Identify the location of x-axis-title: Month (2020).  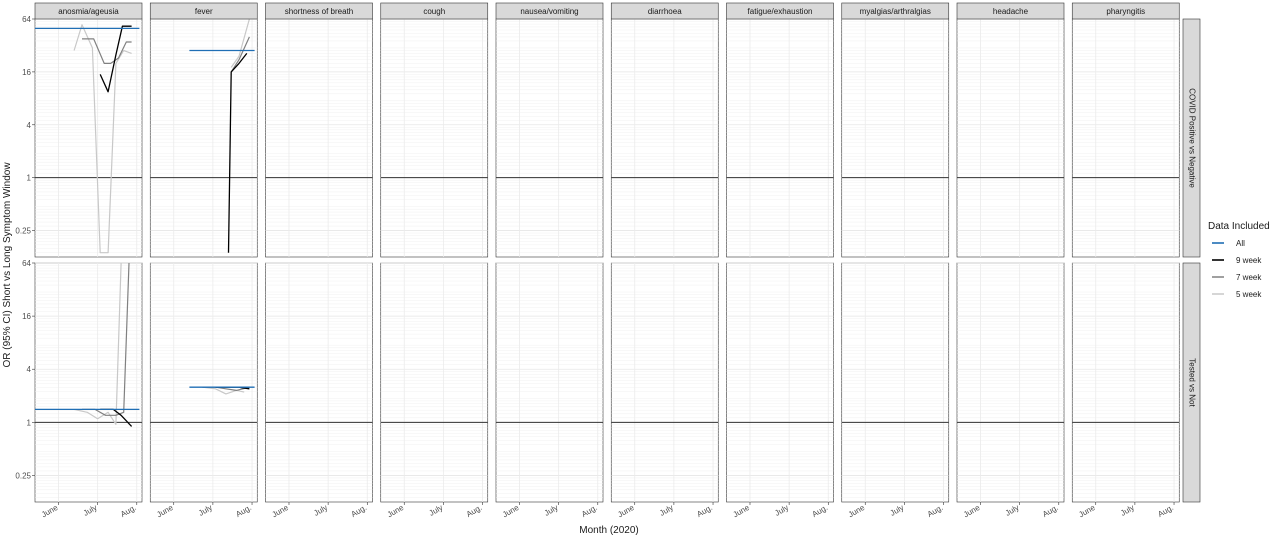
(608, 530).